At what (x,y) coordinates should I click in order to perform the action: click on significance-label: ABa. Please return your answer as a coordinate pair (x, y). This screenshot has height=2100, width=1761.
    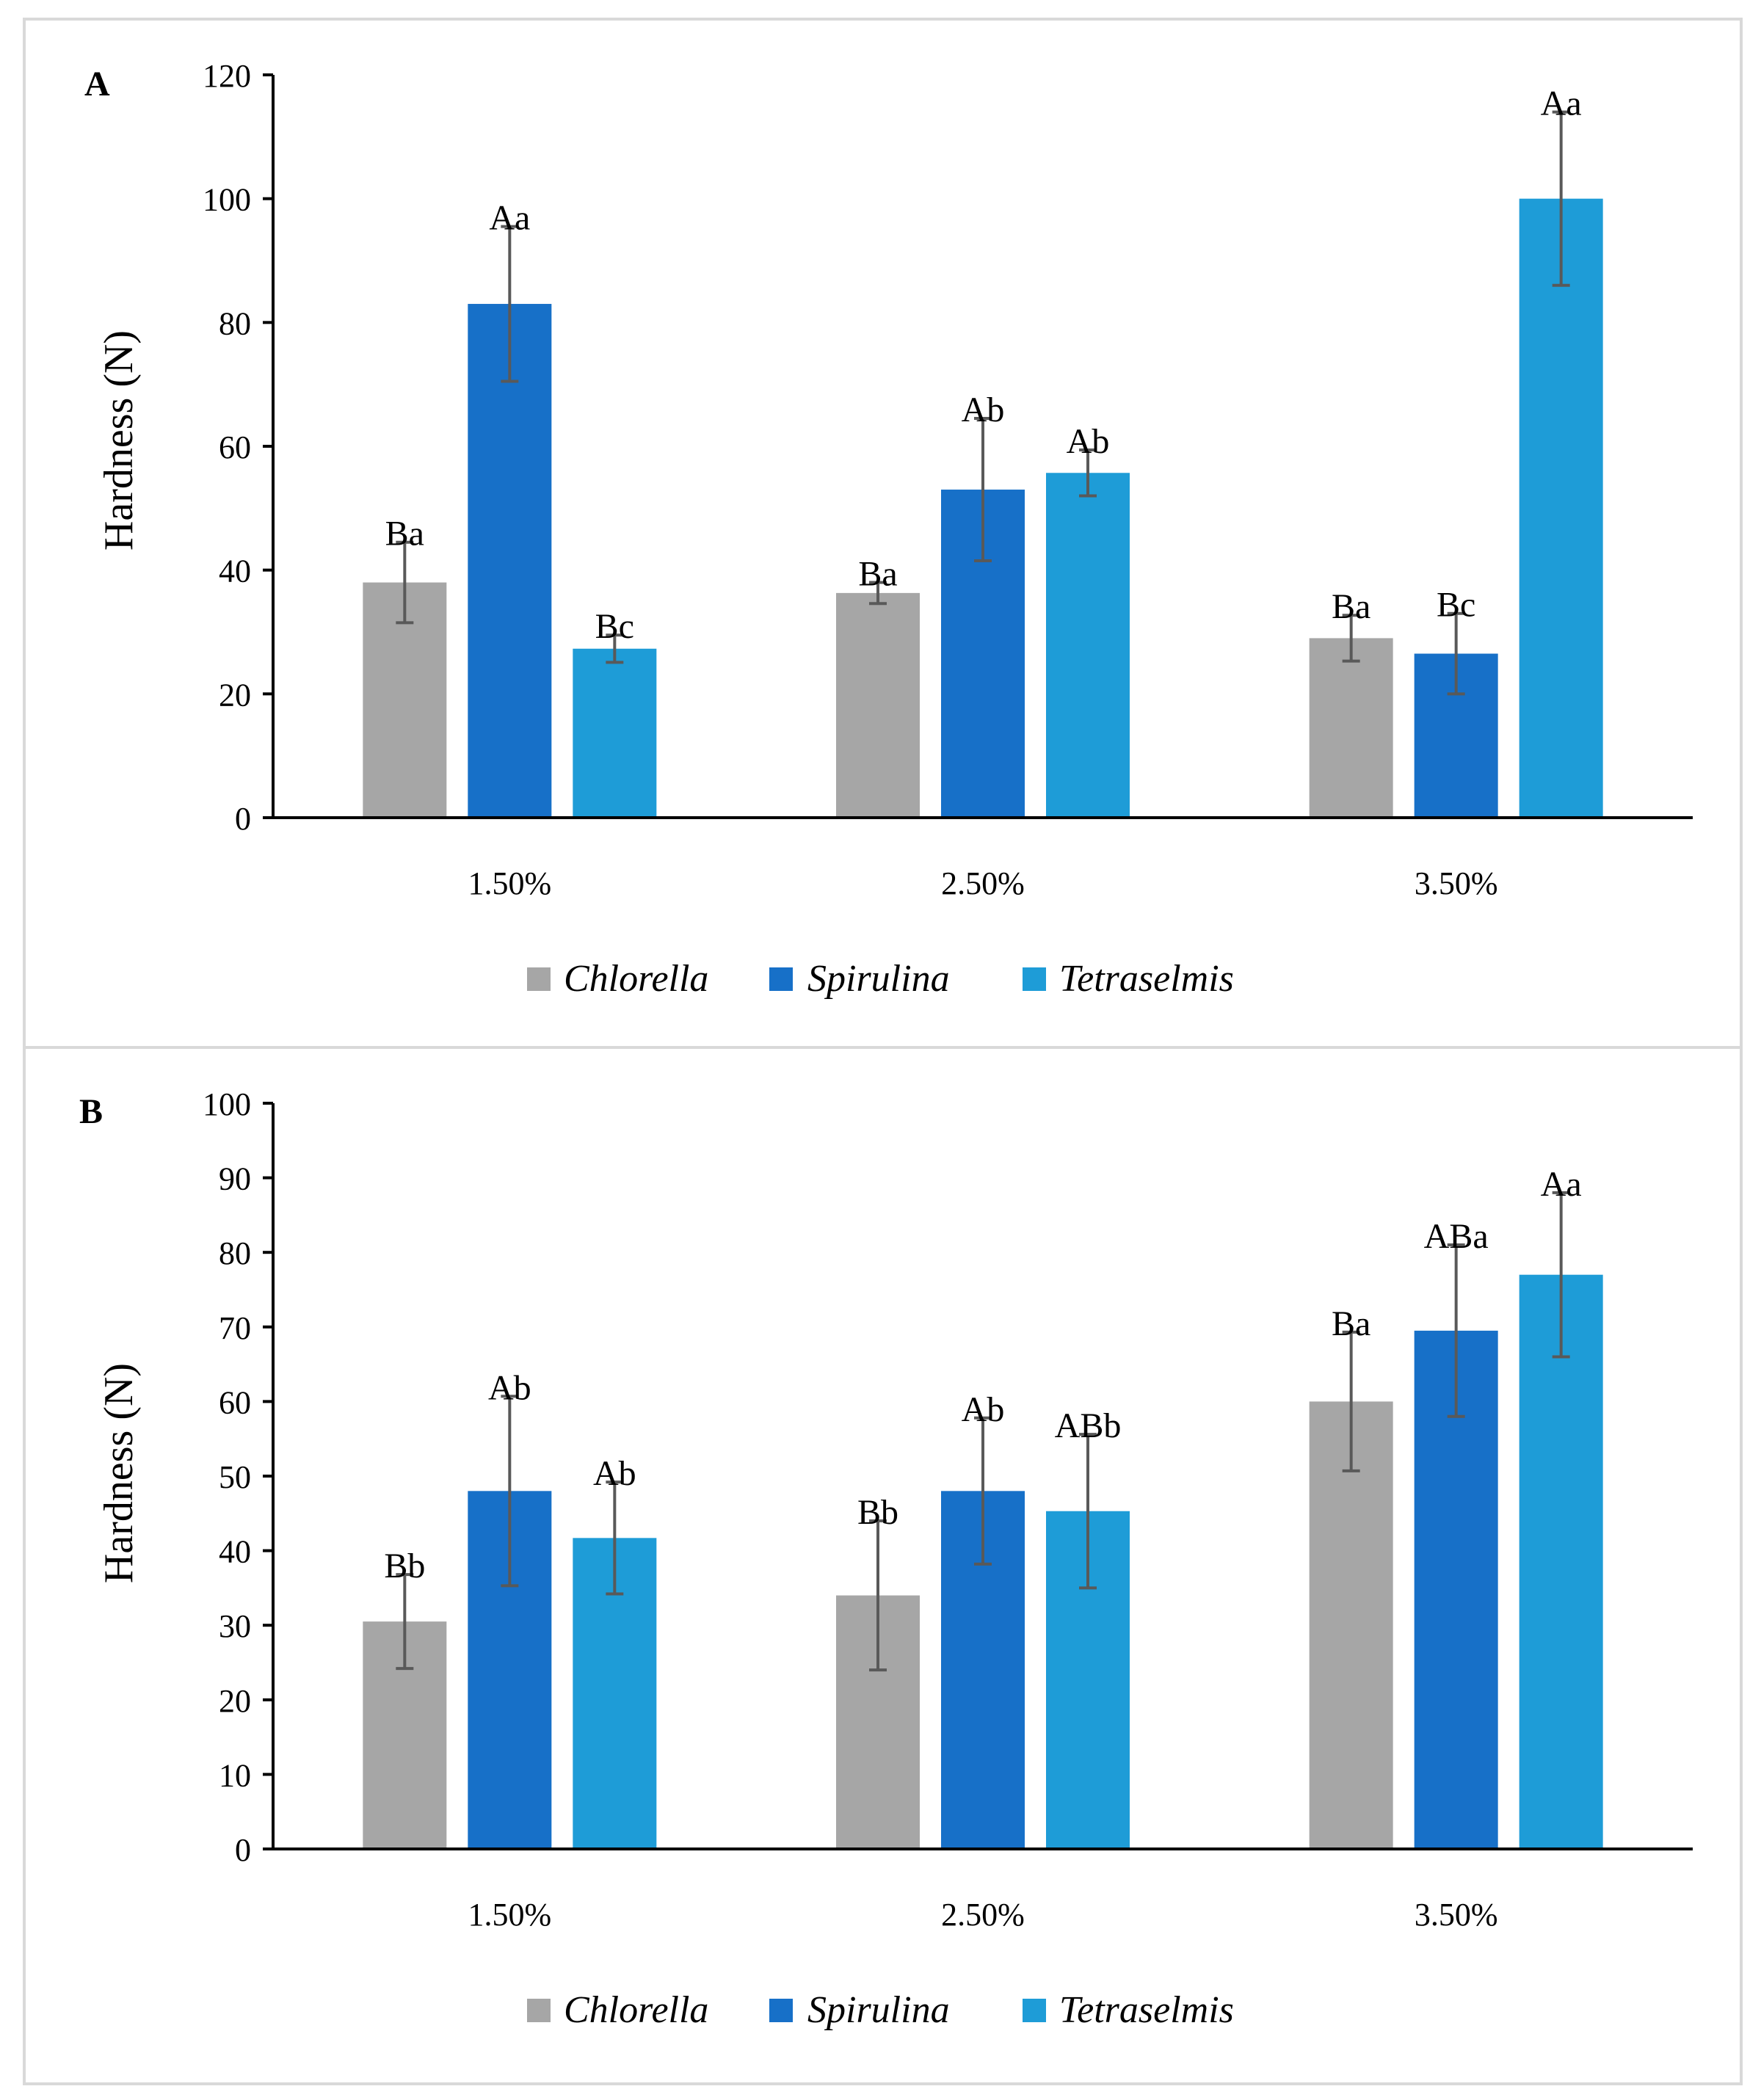
    Looking at the image, I should click on (1456, 1236).